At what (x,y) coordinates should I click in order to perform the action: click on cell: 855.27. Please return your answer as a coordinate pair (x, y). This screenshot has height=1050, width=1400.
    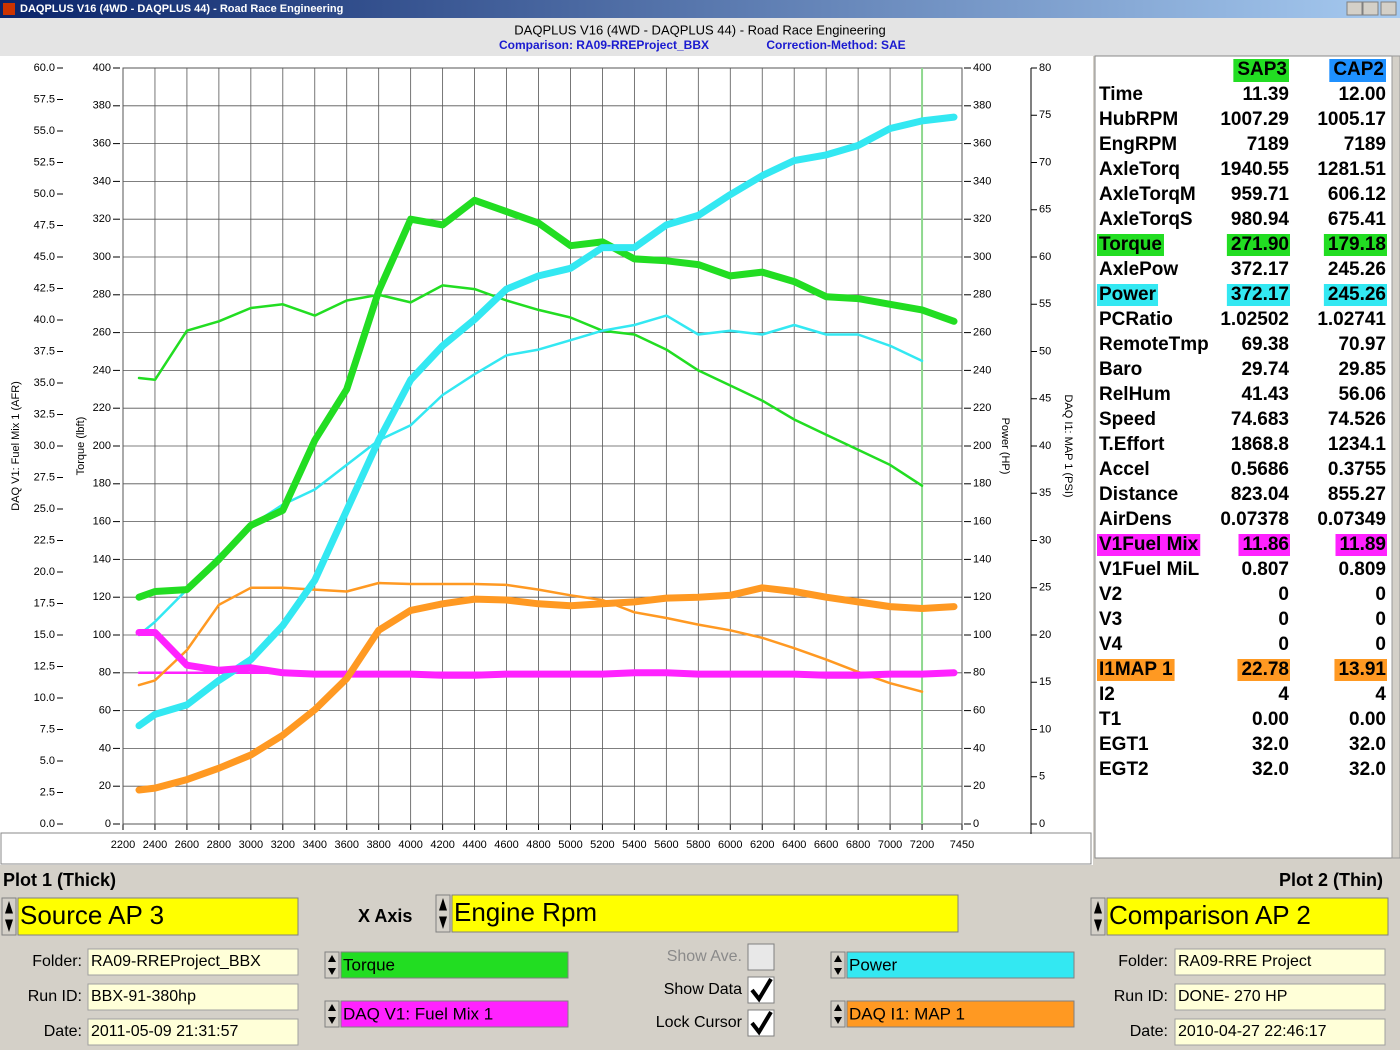
    Looking at the image, I should click on (1357, 494).